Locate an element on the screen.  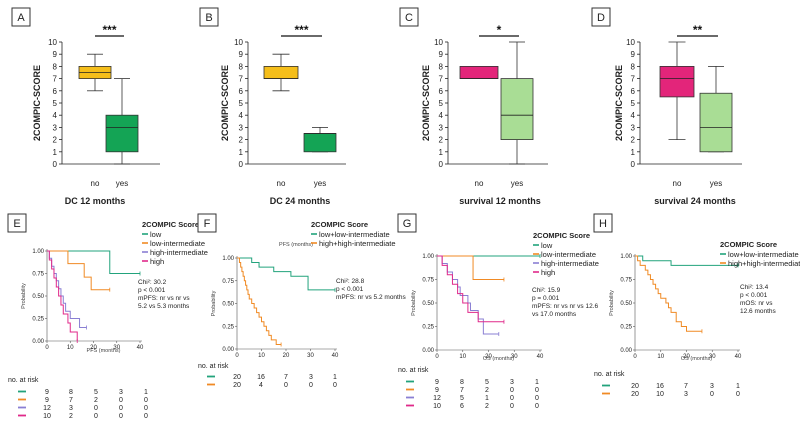
risk-value: 8 is located at coordinates (71, 392).